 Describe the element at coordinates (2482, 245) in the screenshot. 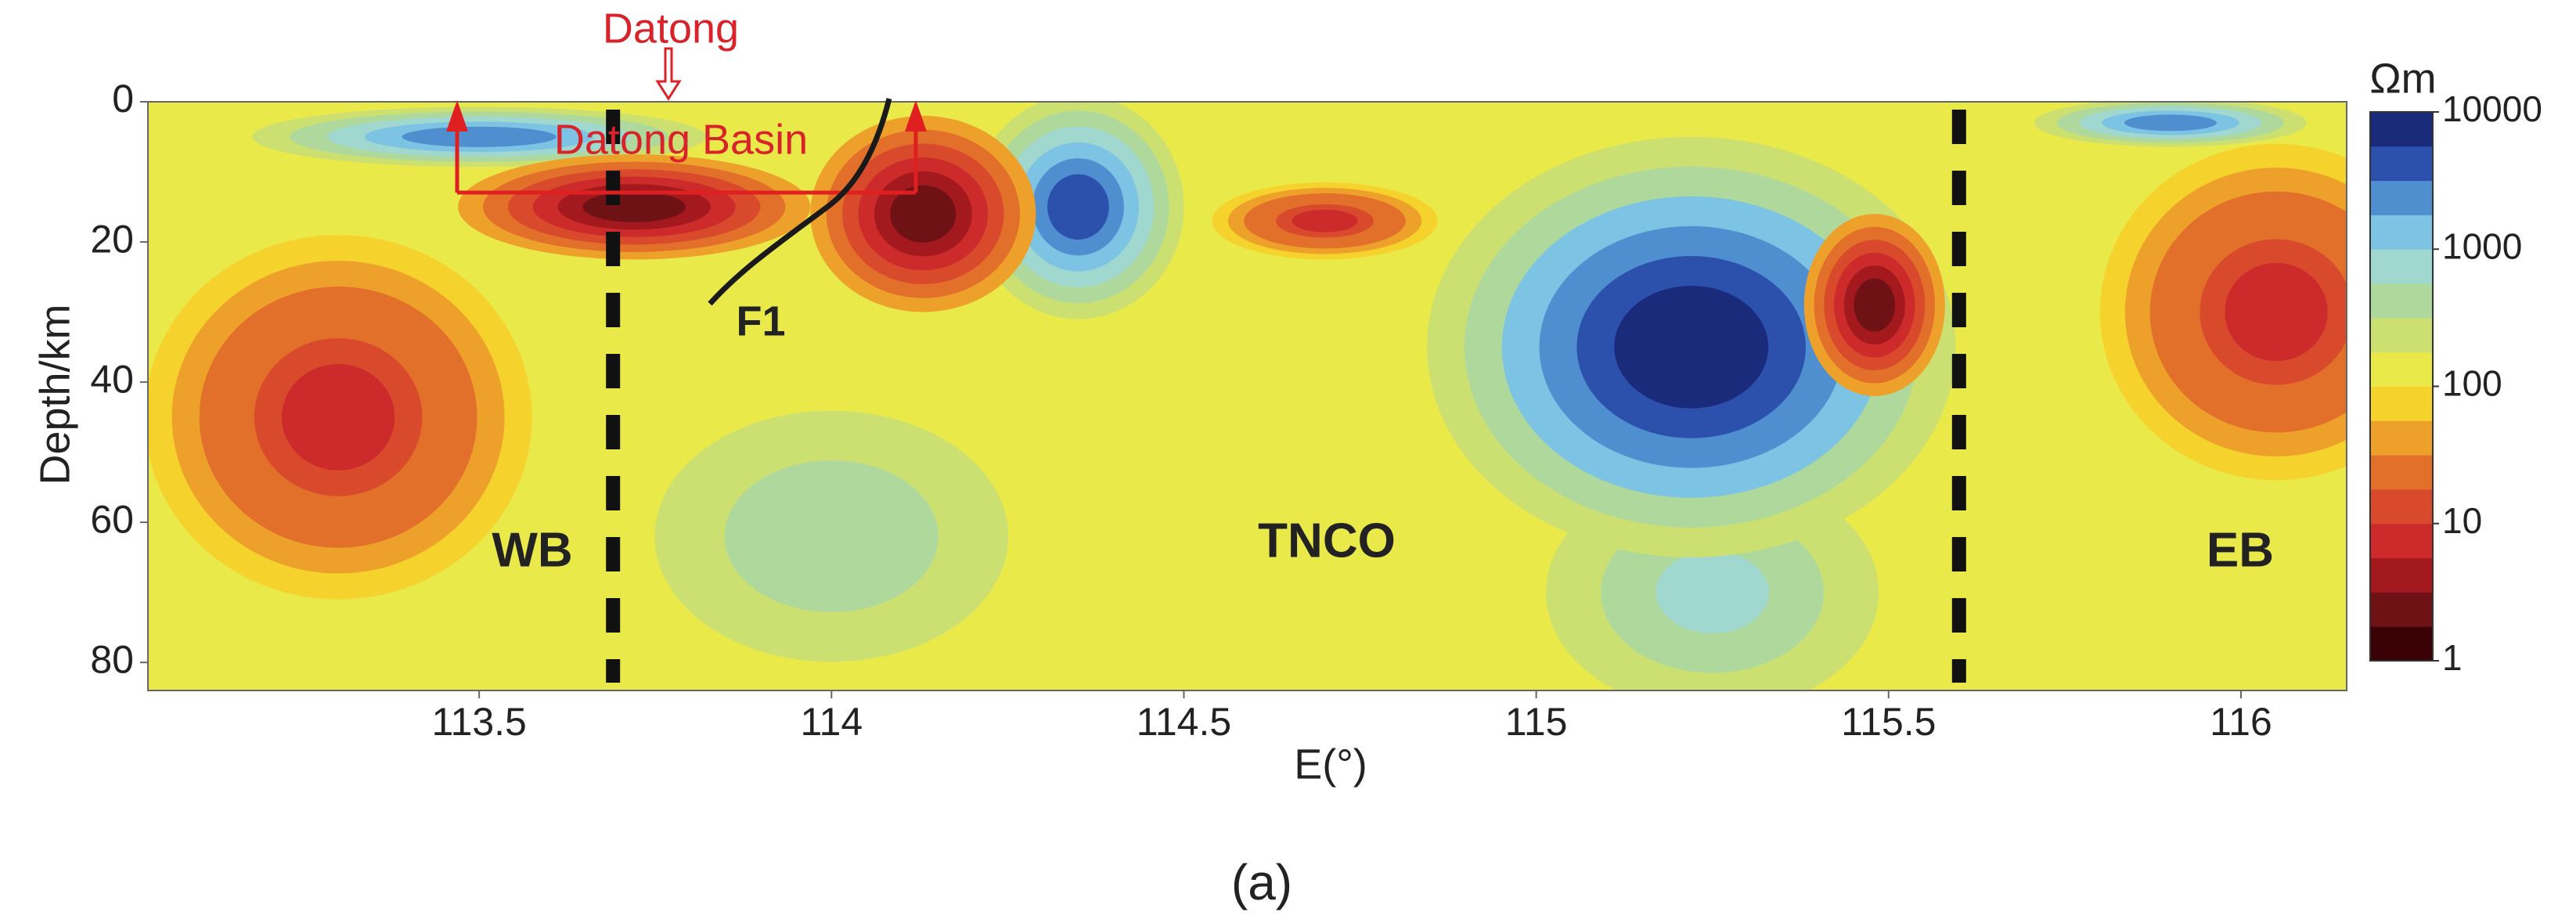

I see `colorbar-tick-label: 1000` at that location.